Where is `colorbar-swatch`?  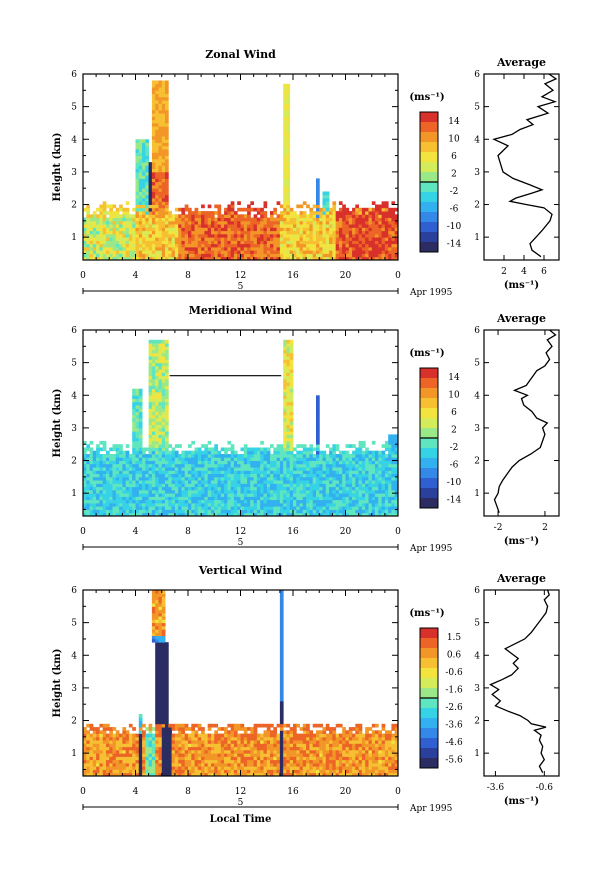 colorbar-swatch is located at coordinates (429, 423).